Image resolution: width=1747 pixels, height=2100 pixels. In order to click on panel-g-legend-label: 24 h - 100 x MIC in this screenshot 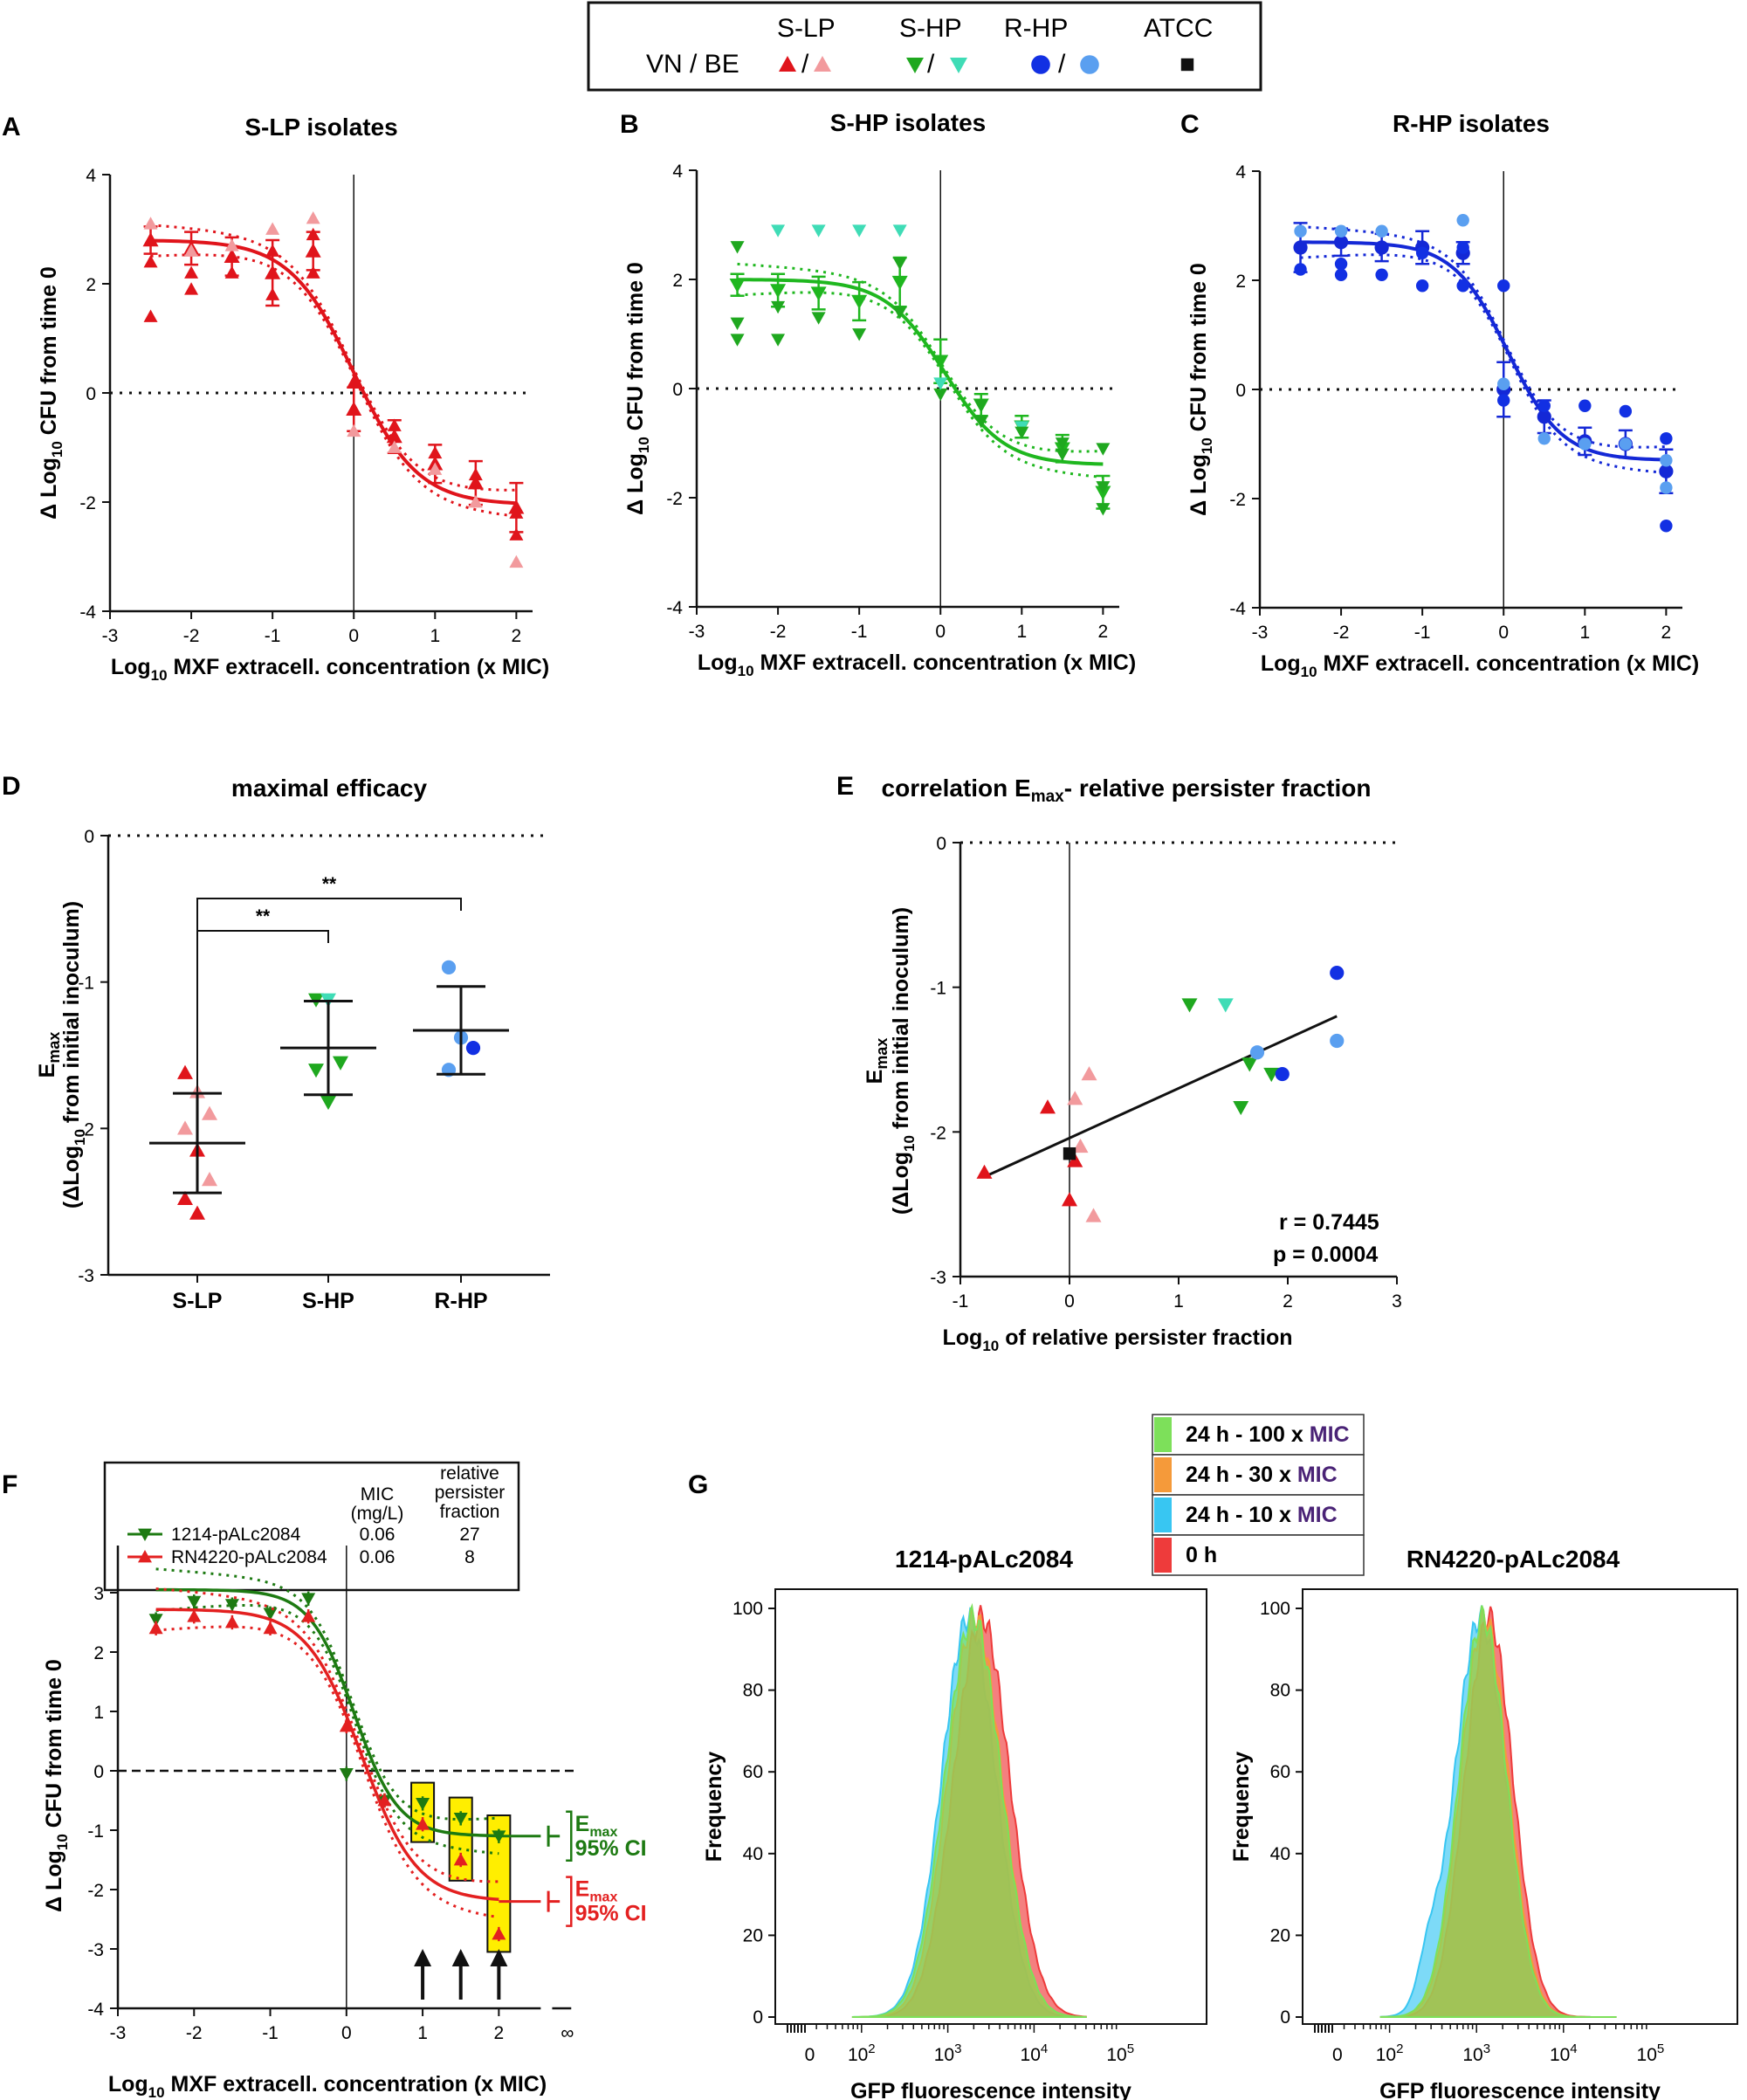, I will do `click(1268, 1434)`.